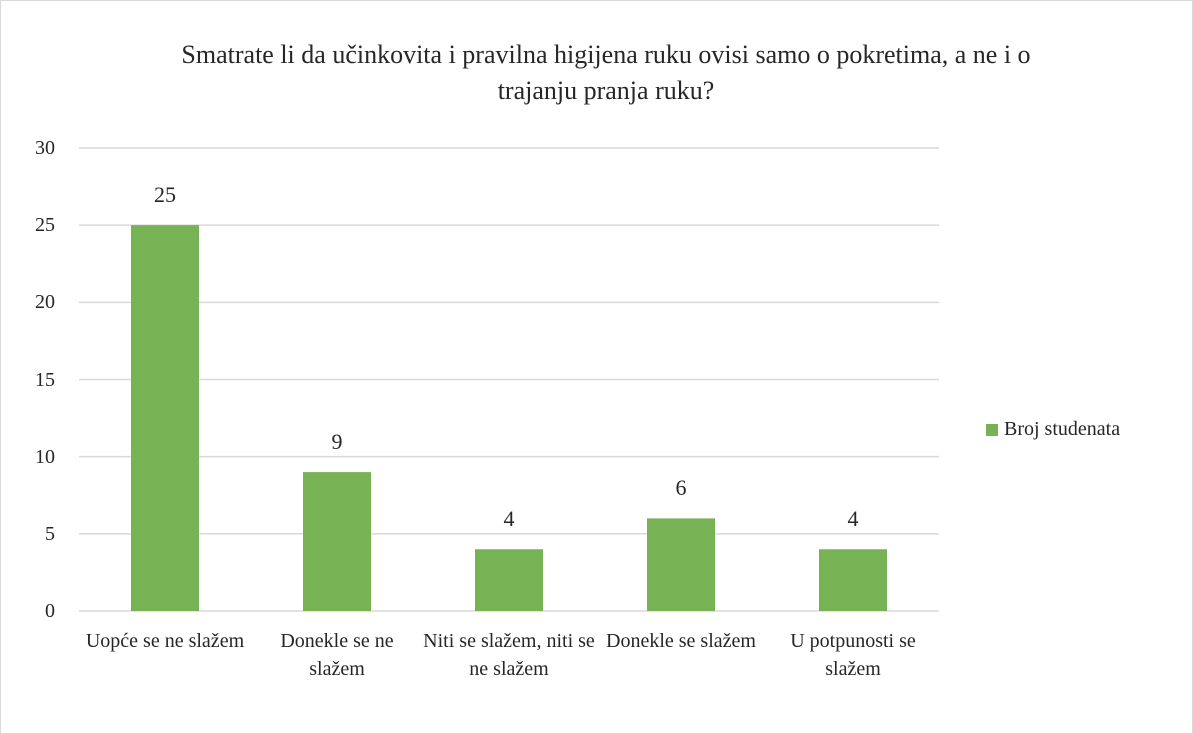 This screenshot has height=734, width=1193. Describe the element at coordinates (165, 641) in the screenshot. I see `x-tick-label: Uopće se ne slažem` at that location.